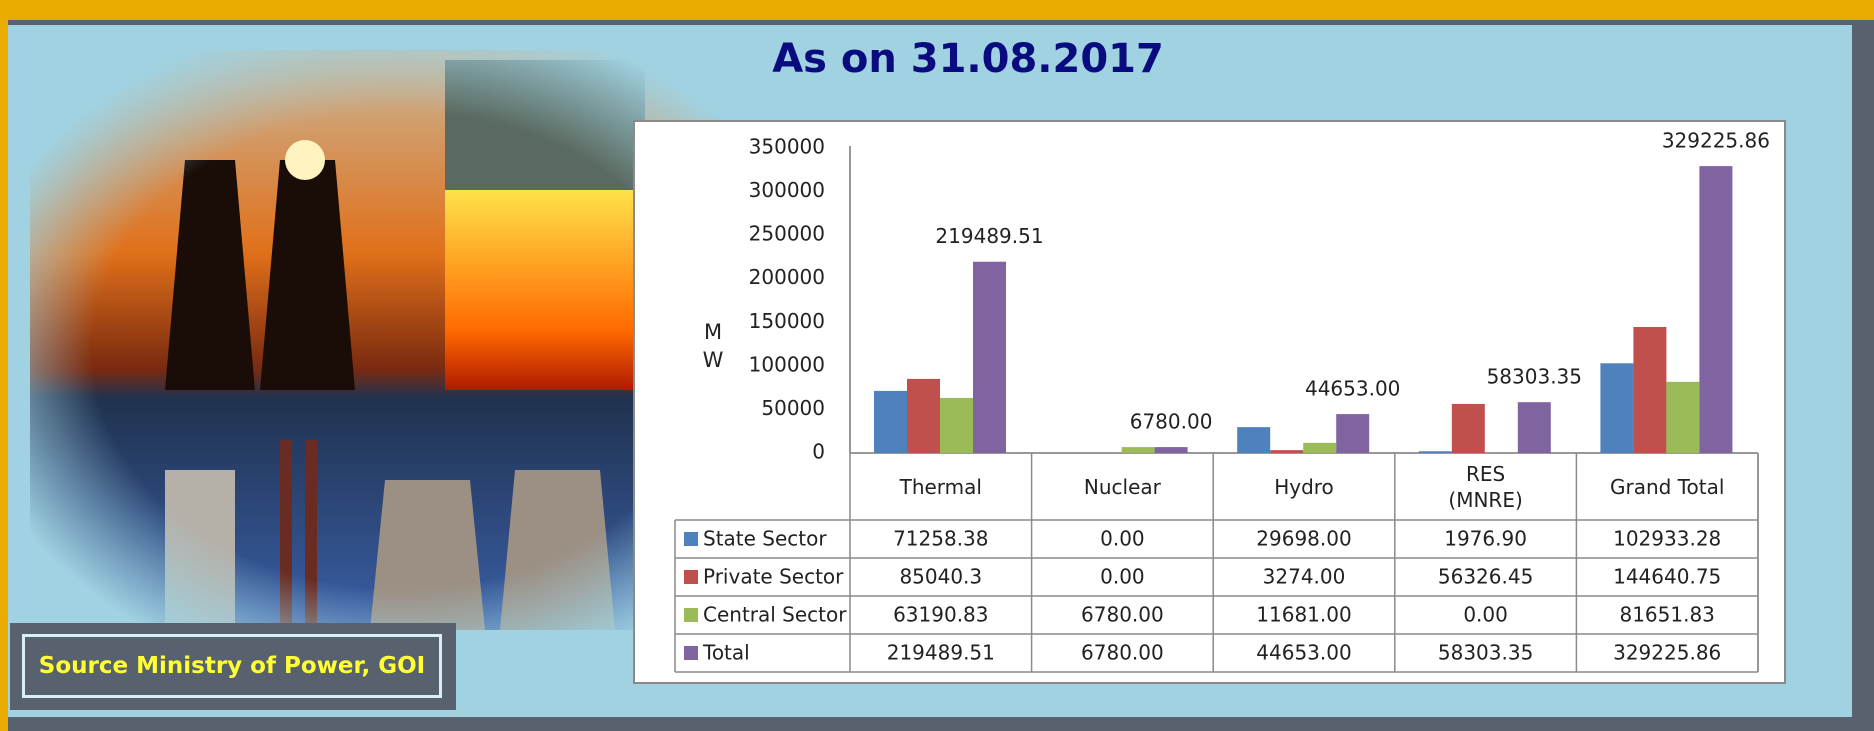 Image resolution: width=1874 pixels, height=731 pixels. I want to click on table-cell: 3274.00, so click(1304, 577).